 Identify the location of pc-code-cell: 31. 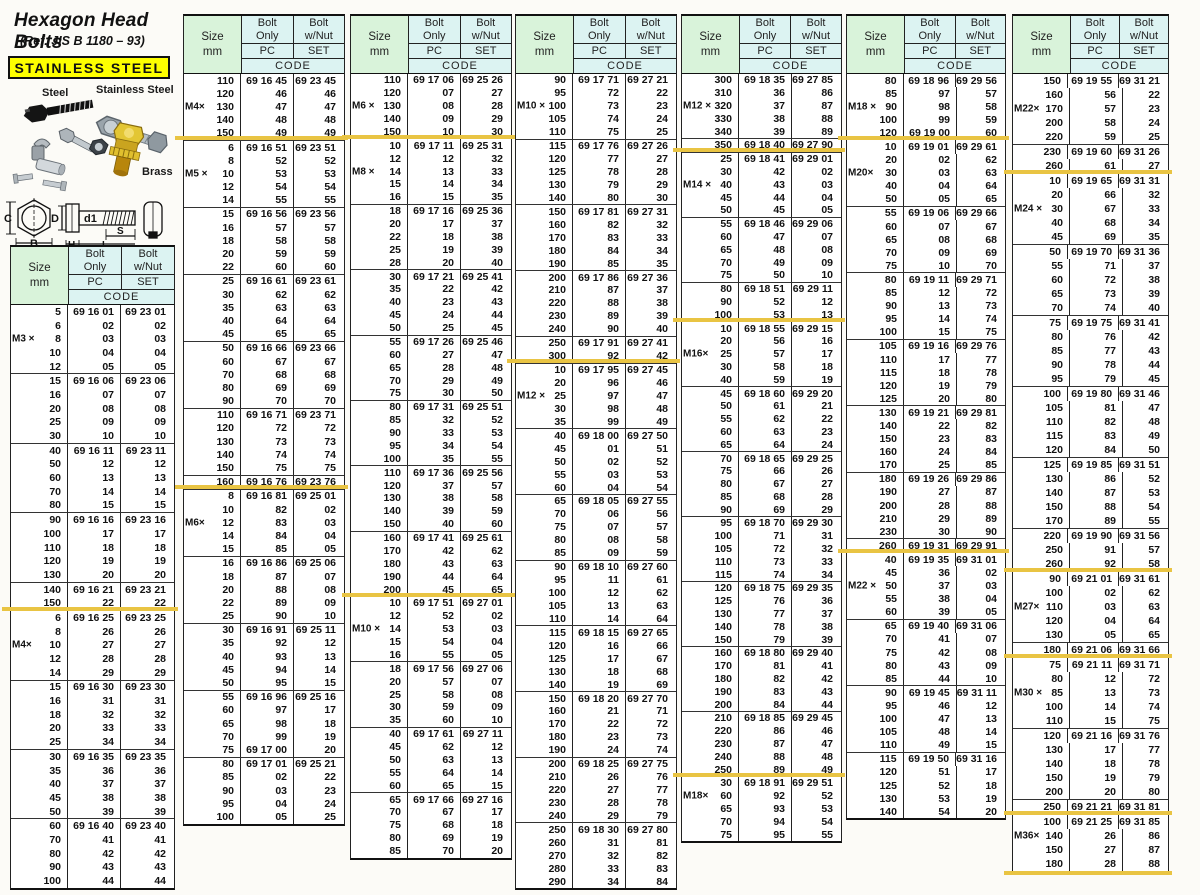
(599, 843).